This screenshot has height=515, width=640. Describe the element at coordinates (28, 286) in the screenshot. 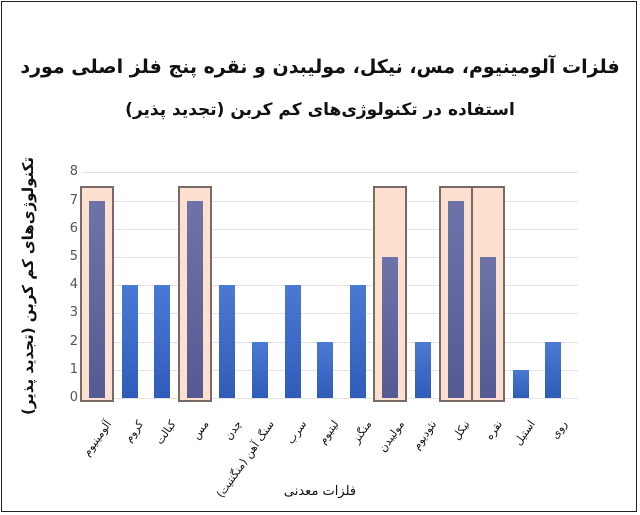

I see `y-axis-label: تکنولوژی‌های کم کربن (تجدید پذیر)` at that location.